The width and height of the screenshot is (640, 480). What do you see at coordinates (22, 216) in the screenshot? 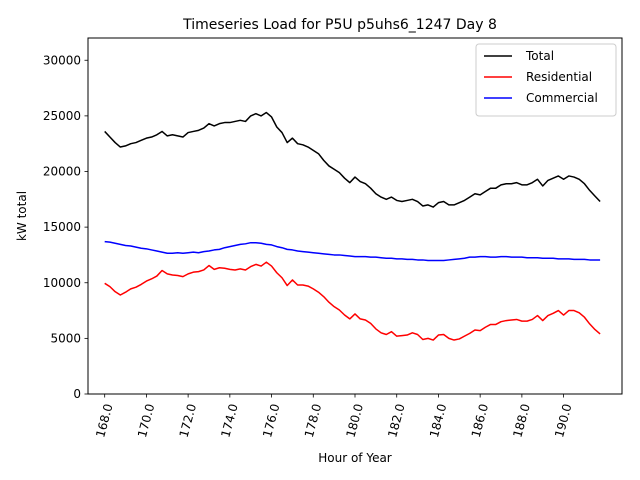
I see `y-axis-label: kW total` at bounding box center [22, 216].